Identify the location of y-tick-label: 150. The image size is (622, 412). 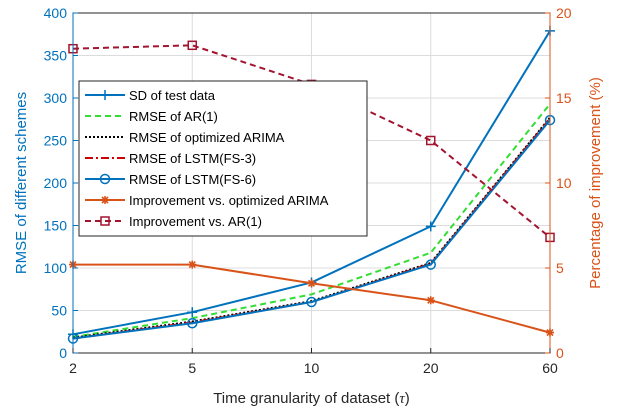
(56, 226).